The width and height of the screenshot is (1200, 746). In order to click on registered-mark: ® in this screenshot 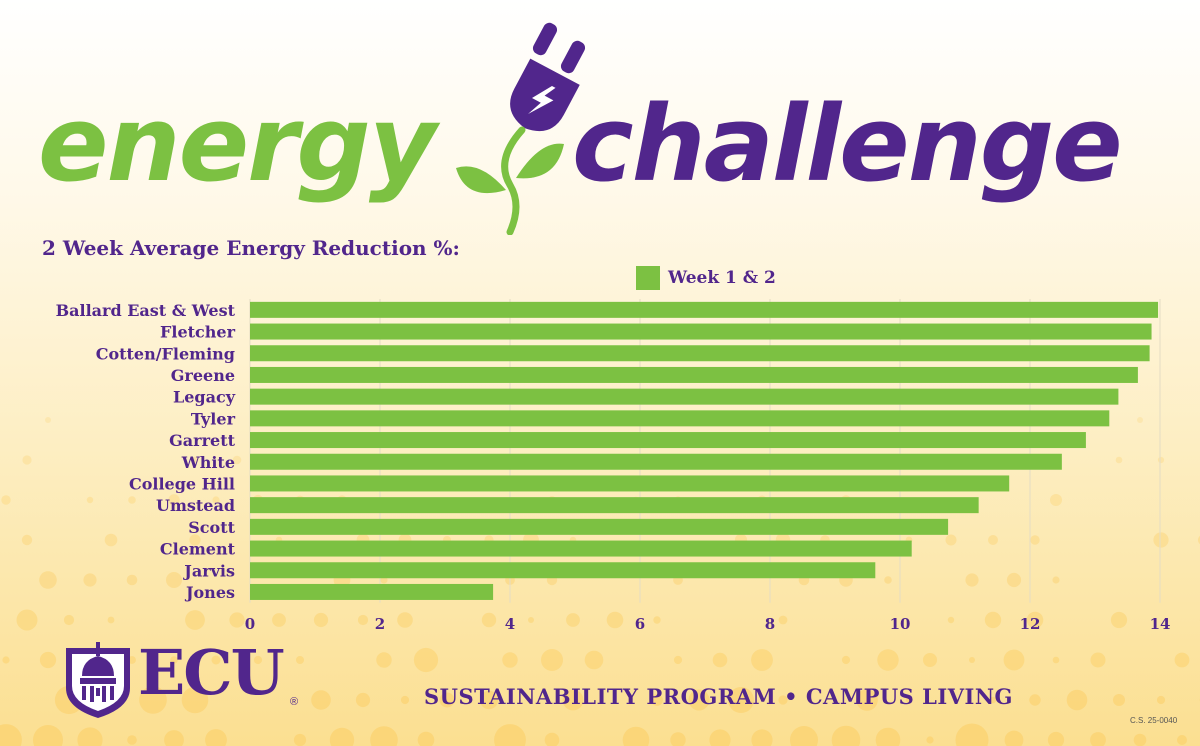, I will do `click(294, 702)`.